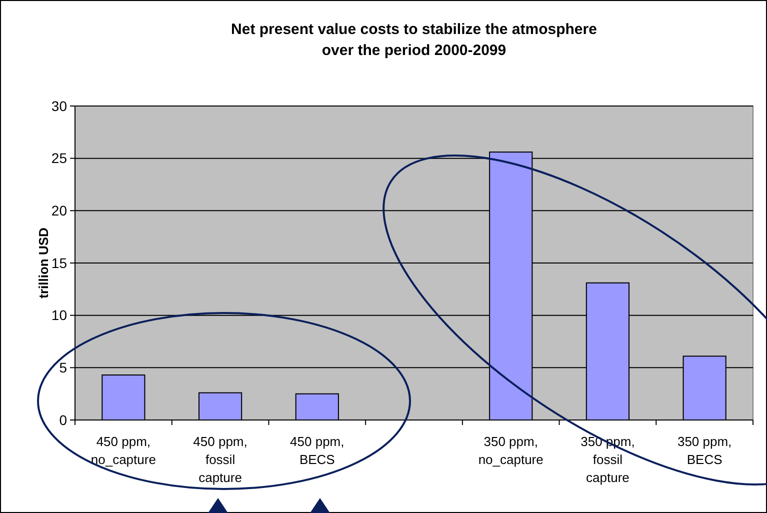 Image resolution: width=767 pixels, height=513 pixels. I want to click on x-tick-label: 450 ppm, fossil capture, so click(220, 459).